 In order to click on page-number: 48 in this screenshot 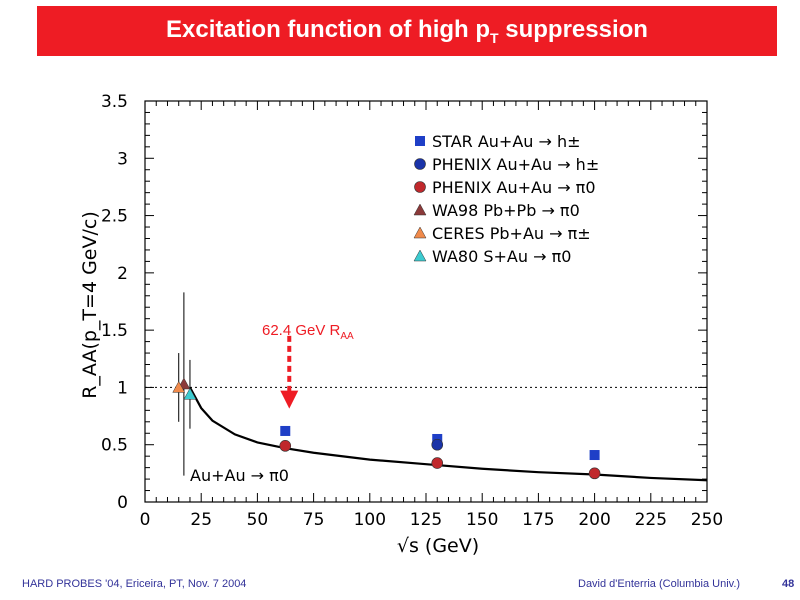, I will do `click(788, 584)`.